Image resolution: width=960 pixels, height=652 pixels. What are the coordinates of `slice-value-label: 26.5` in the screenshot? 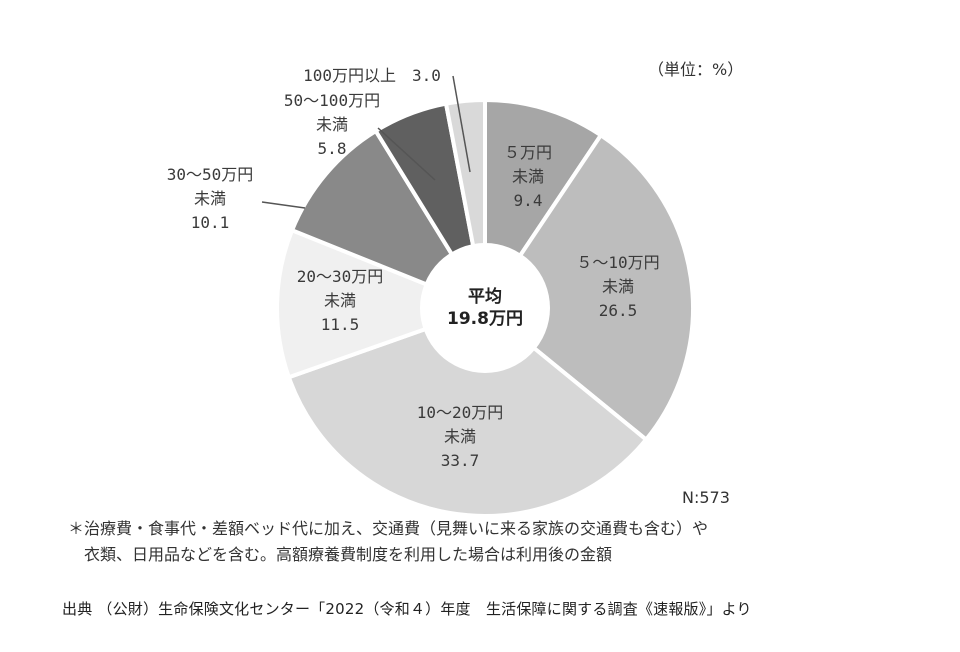 It's located at (618, 310).